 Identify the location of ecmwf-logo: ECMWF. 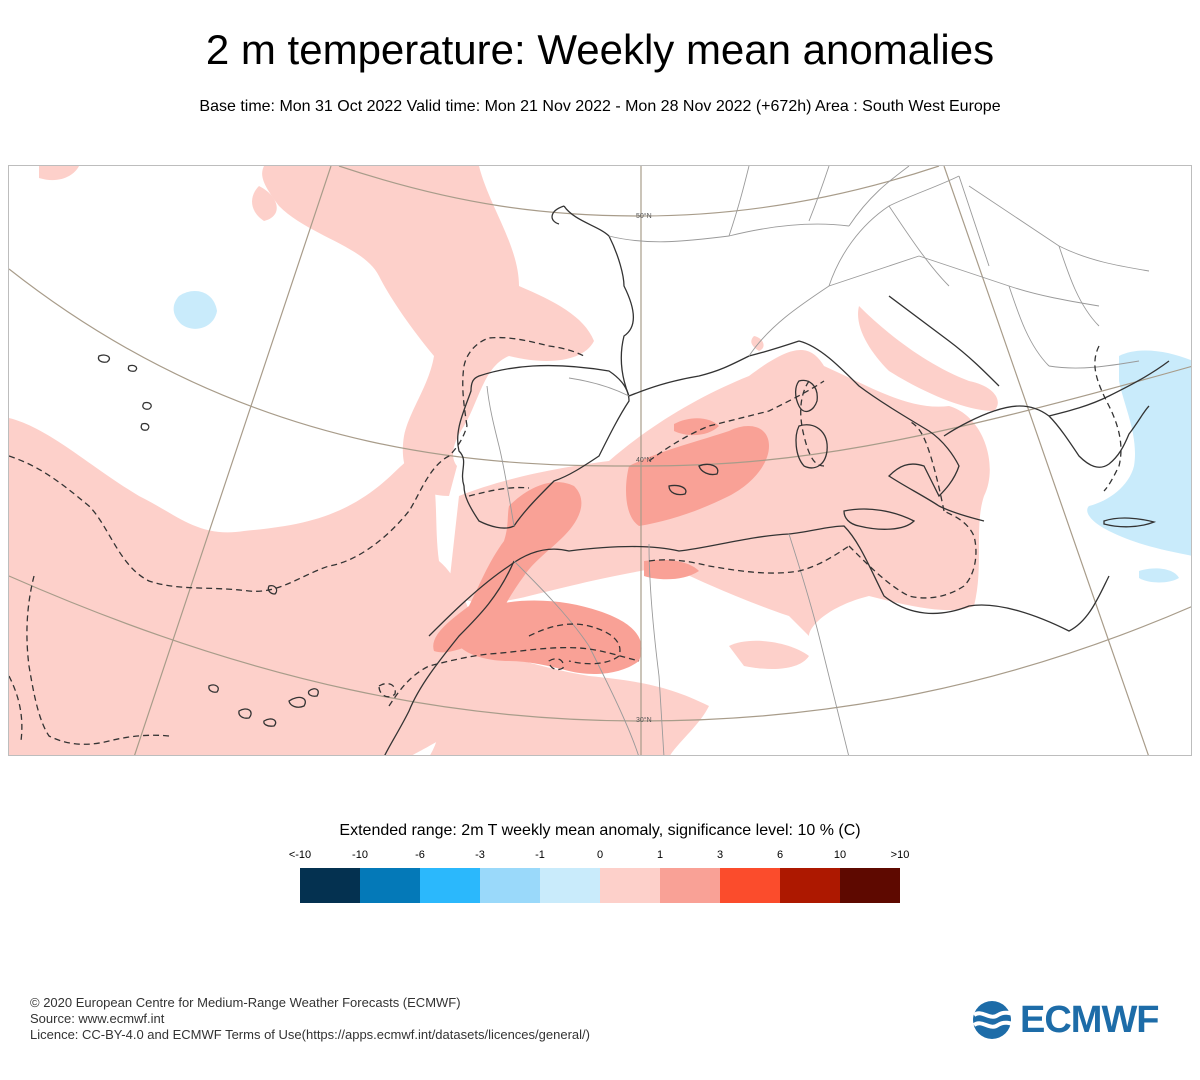
(1072, 1020).